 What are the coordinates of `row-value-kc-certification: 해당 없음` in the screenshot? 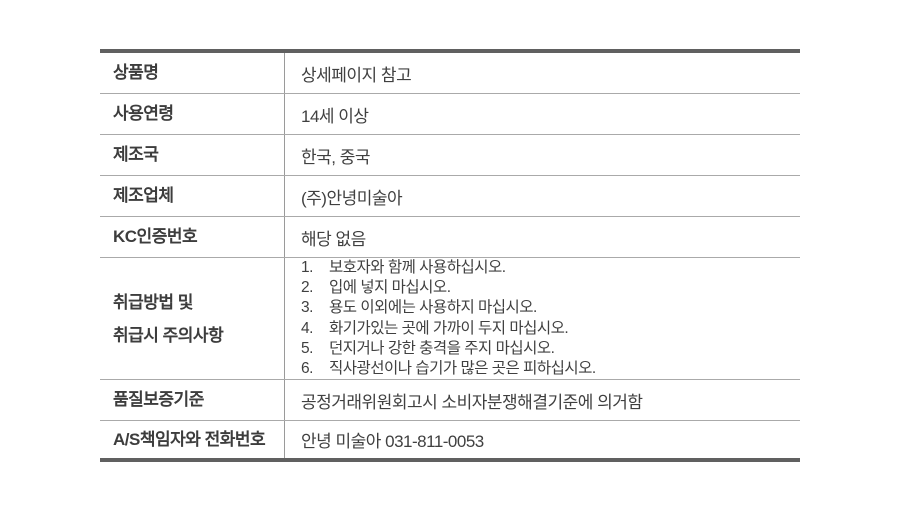 It's located at (542, 237).